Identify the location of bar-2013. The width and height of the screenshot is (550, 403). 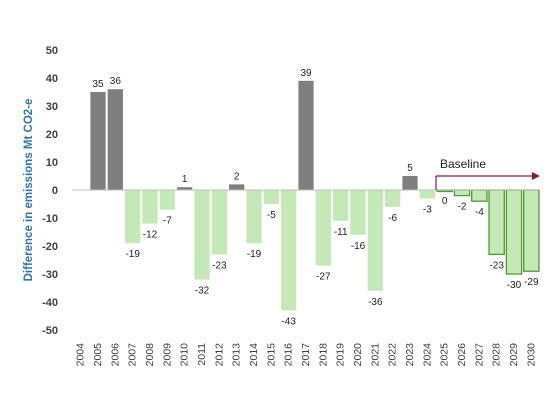
(237, 187).